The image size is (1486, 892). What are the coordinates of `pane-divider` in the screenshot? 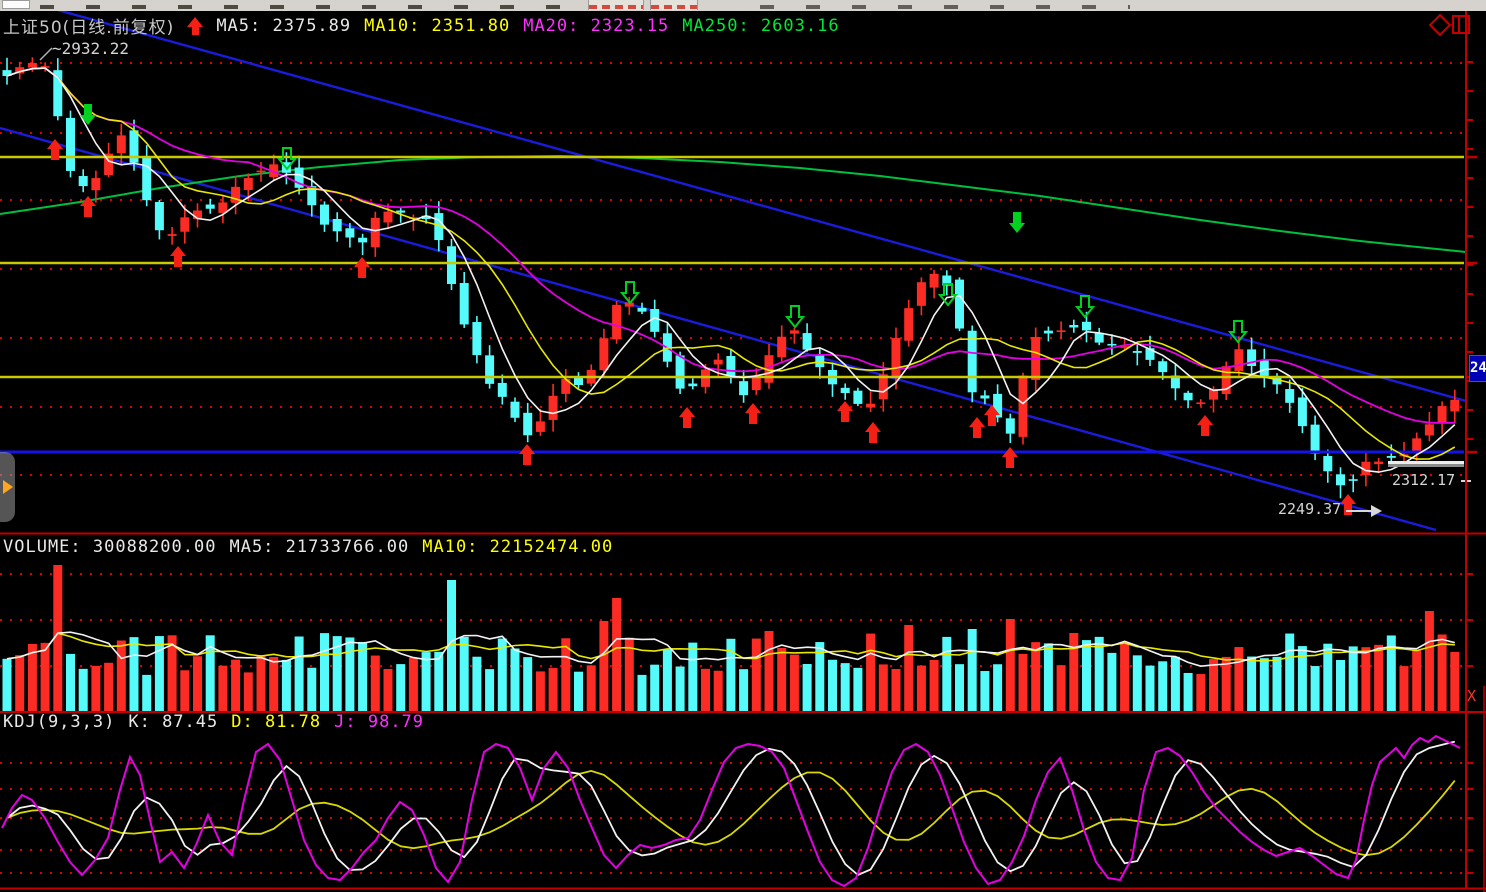 It's located at (1459, 24).